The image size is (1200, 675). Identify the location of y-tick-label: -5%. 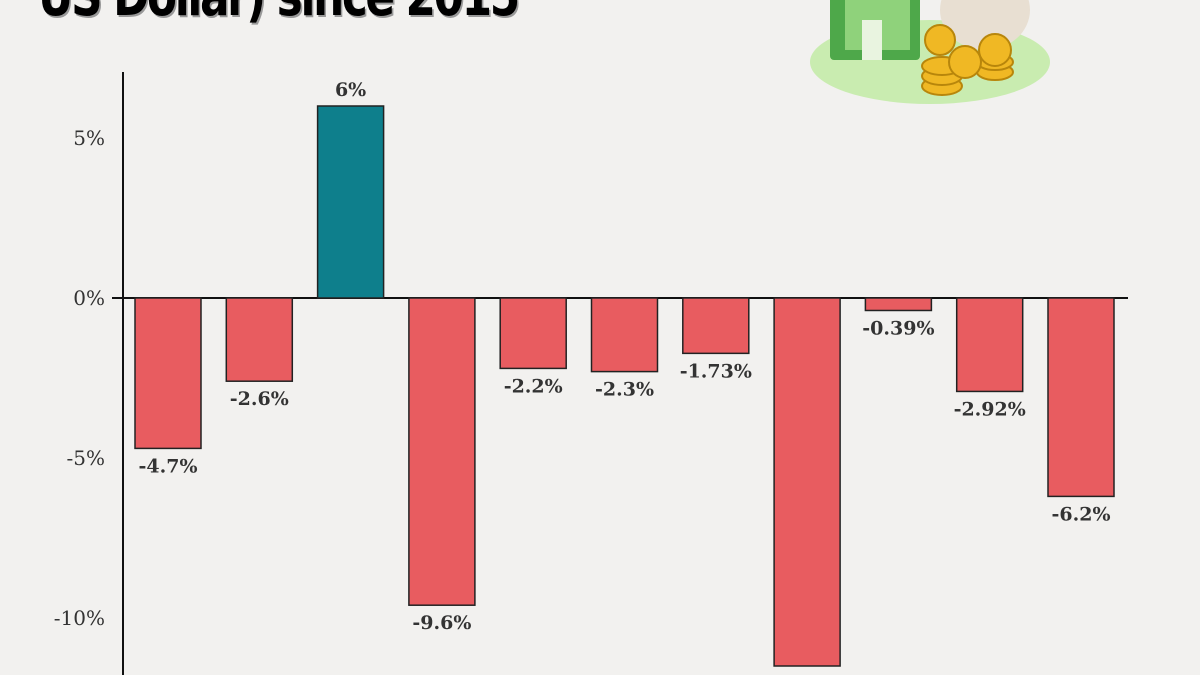
(86, 458).